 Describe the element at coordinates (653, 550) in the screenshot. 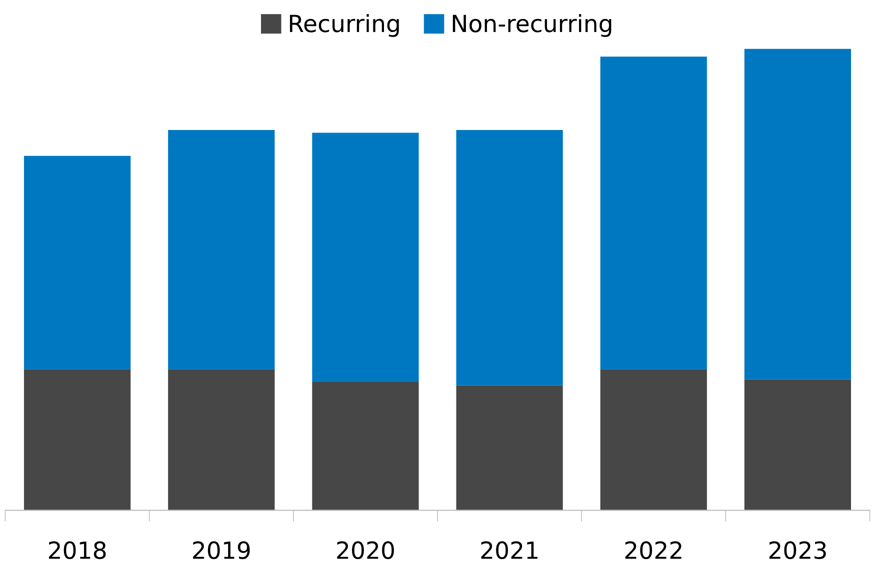

I see `x-tick-label: 2022` at that location.